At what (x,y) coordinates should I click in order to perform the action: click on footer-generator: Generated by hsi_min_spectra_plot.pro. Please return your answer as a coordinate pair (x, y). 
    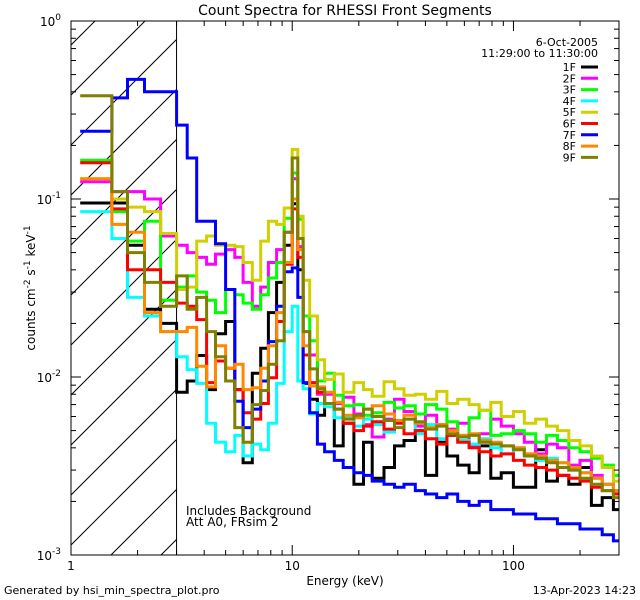
    Looking at the image, I should click on (112, 590).